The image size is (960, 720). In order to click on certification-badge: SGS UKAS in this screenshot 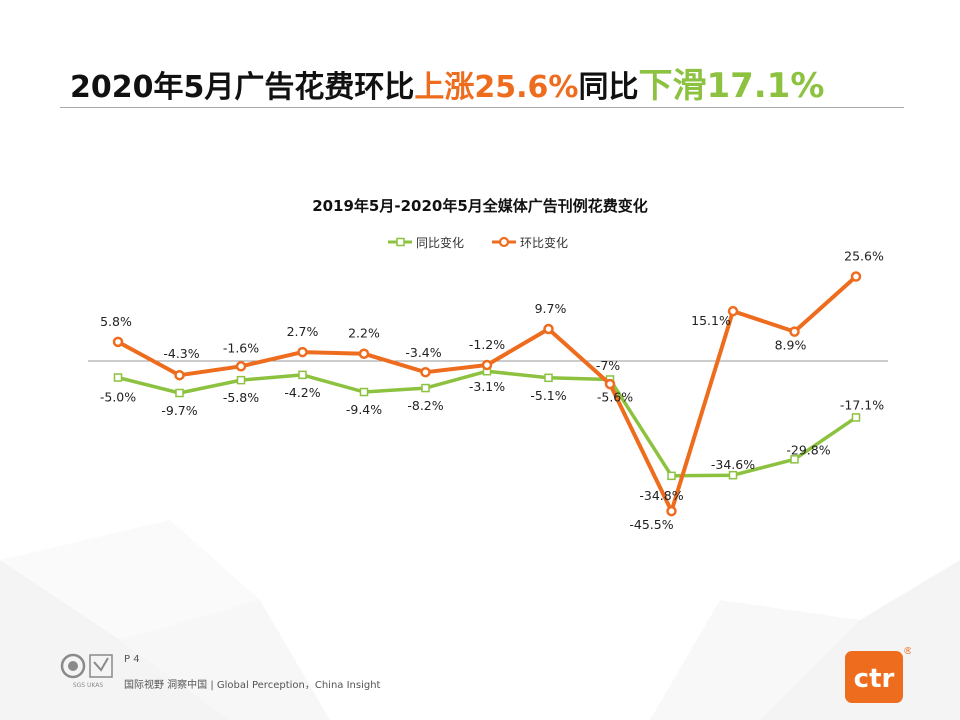, I will do `click(86, 671)`.